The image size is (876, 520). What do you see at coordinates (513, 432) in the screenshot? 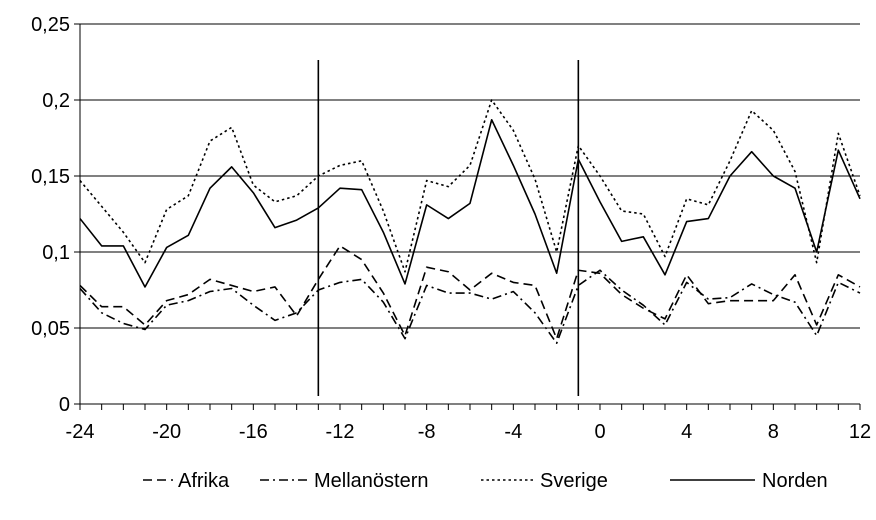
I see `x-tick-label: -4` at bounding box center [513, 432].